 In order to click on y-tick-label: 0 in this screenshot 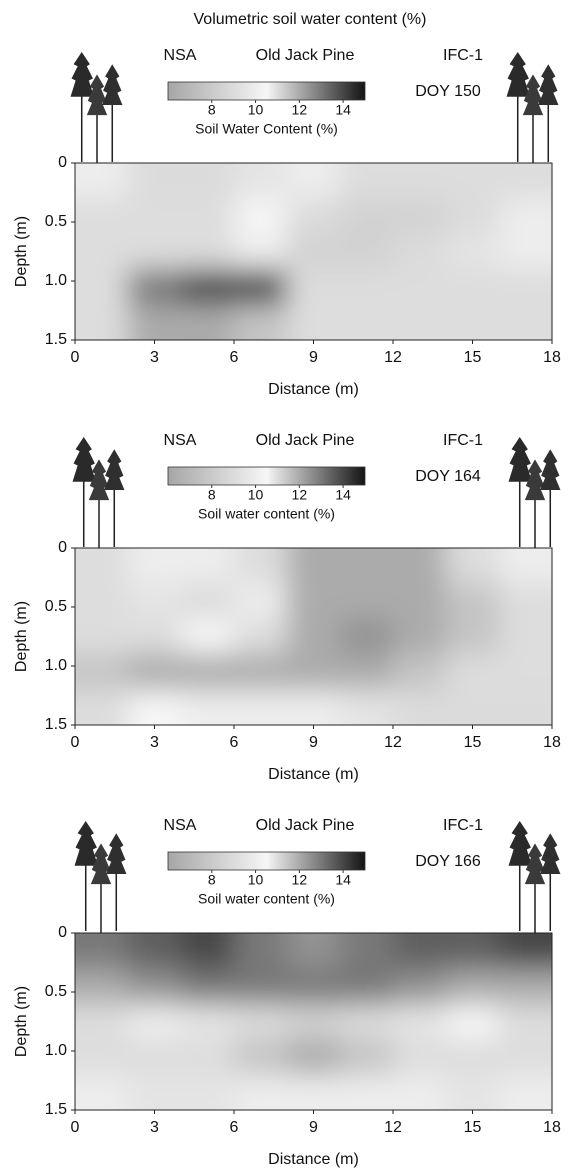, I will do `click(62, 162)`.